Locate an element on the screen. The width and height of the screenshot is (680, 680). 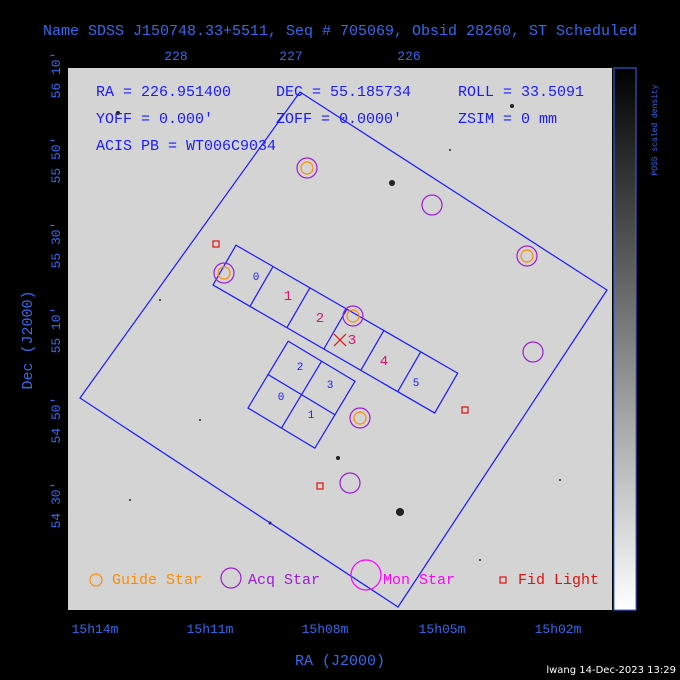
i-chip-label: 3 is located at coordinates (330, 386).